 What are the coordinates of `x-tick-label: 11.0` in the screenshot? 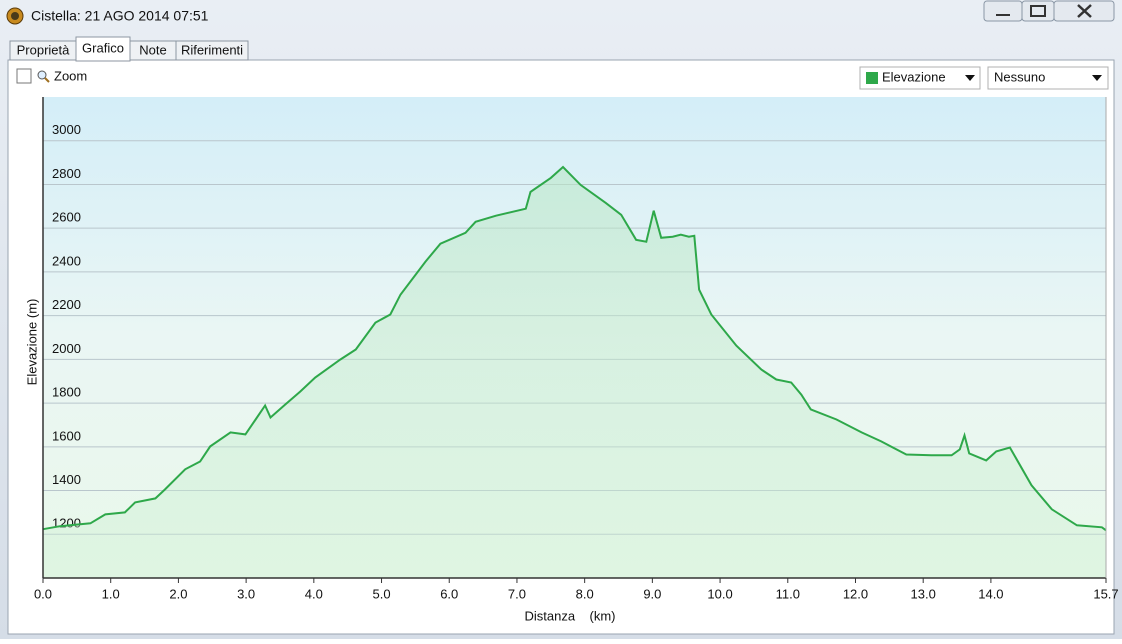 It's located at (788, 593).